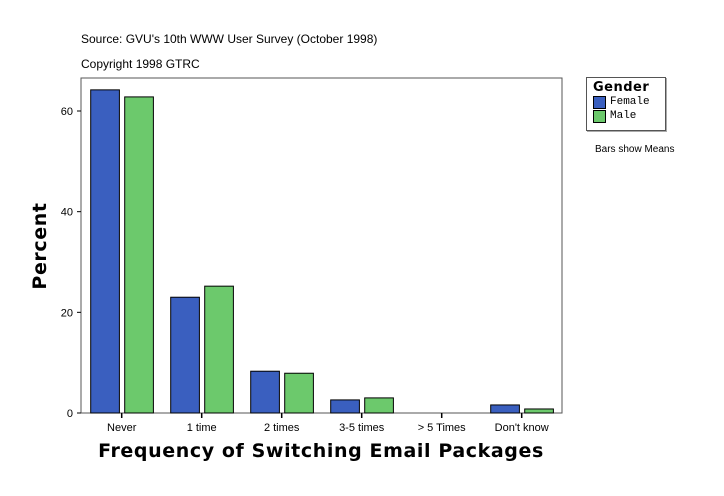 The height and width of the screenshot is (496, 724). I want to click on y-tick-label: 40, so click(67, 213).